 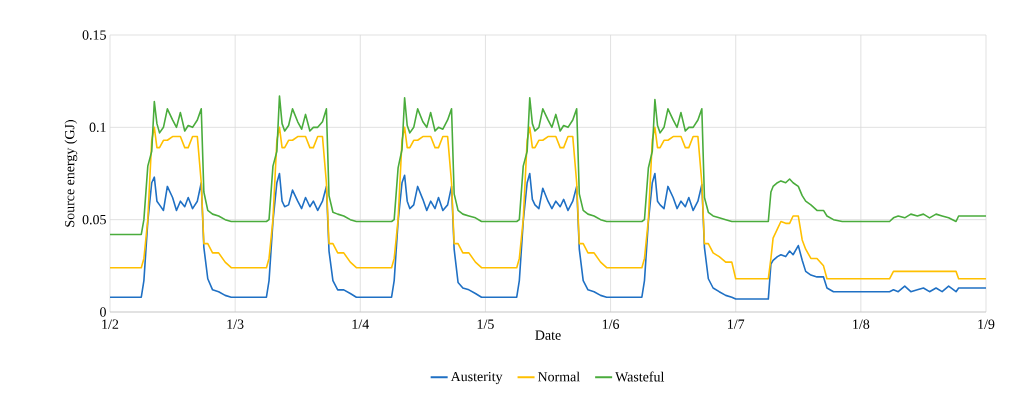 I want to click on x-tick-label: 1/2, so click(x=110, y=324).